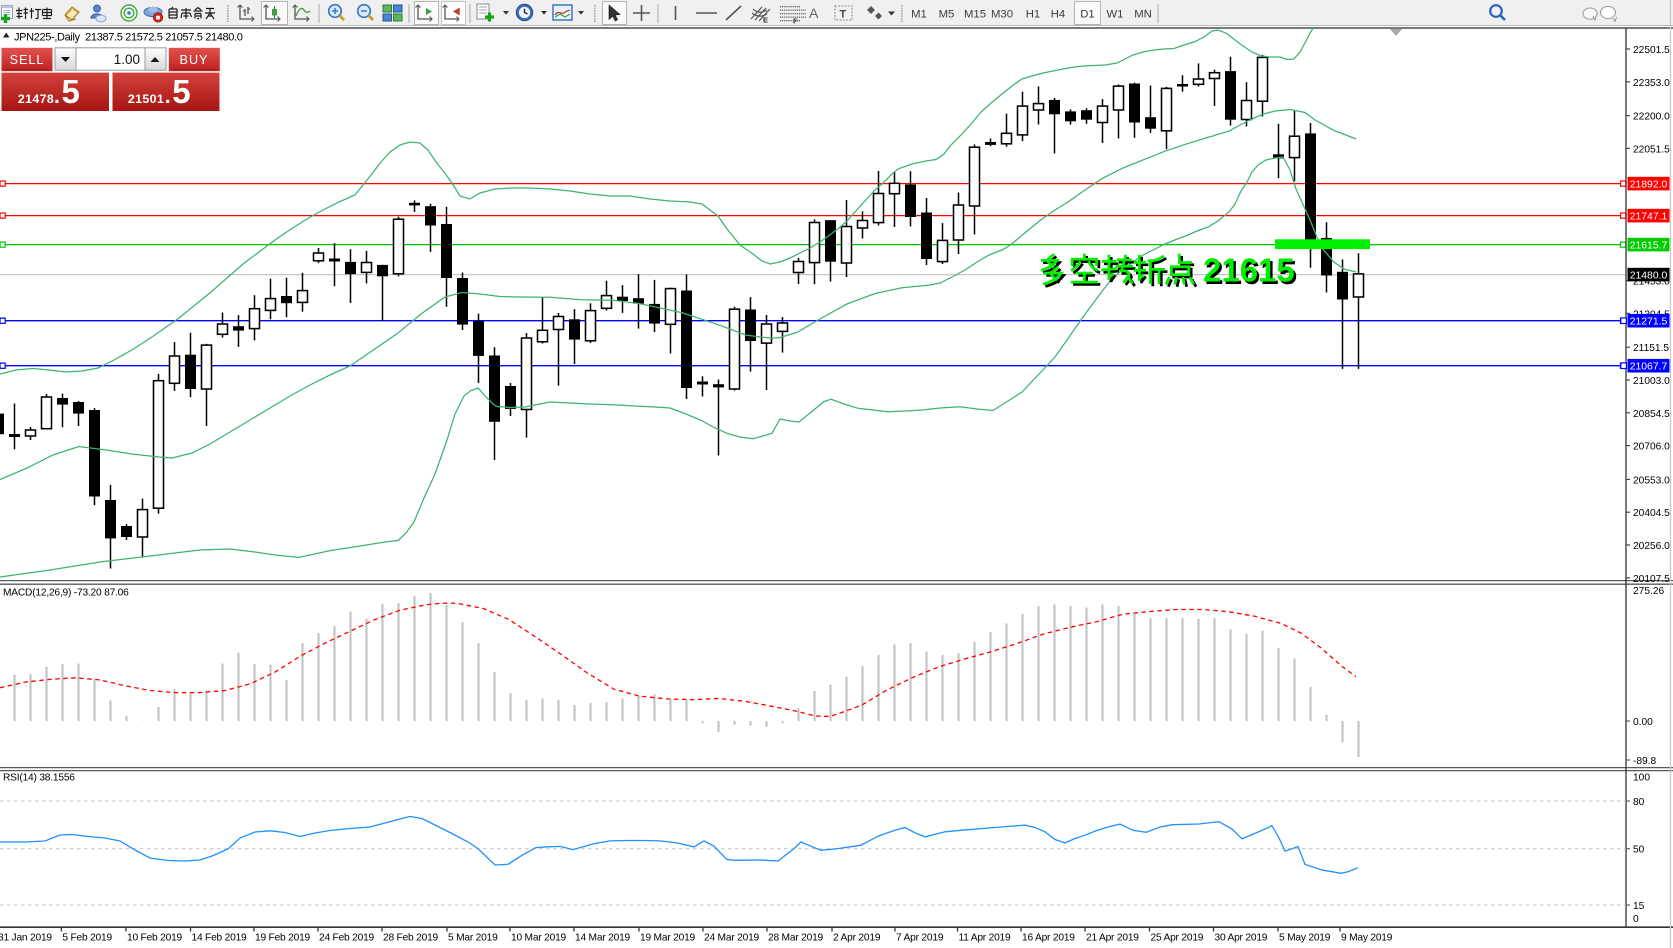 The height and width of the screenshot is (948, 1673). I want to click on svg-text: 16 Apr 2019, so click(1048, 937).